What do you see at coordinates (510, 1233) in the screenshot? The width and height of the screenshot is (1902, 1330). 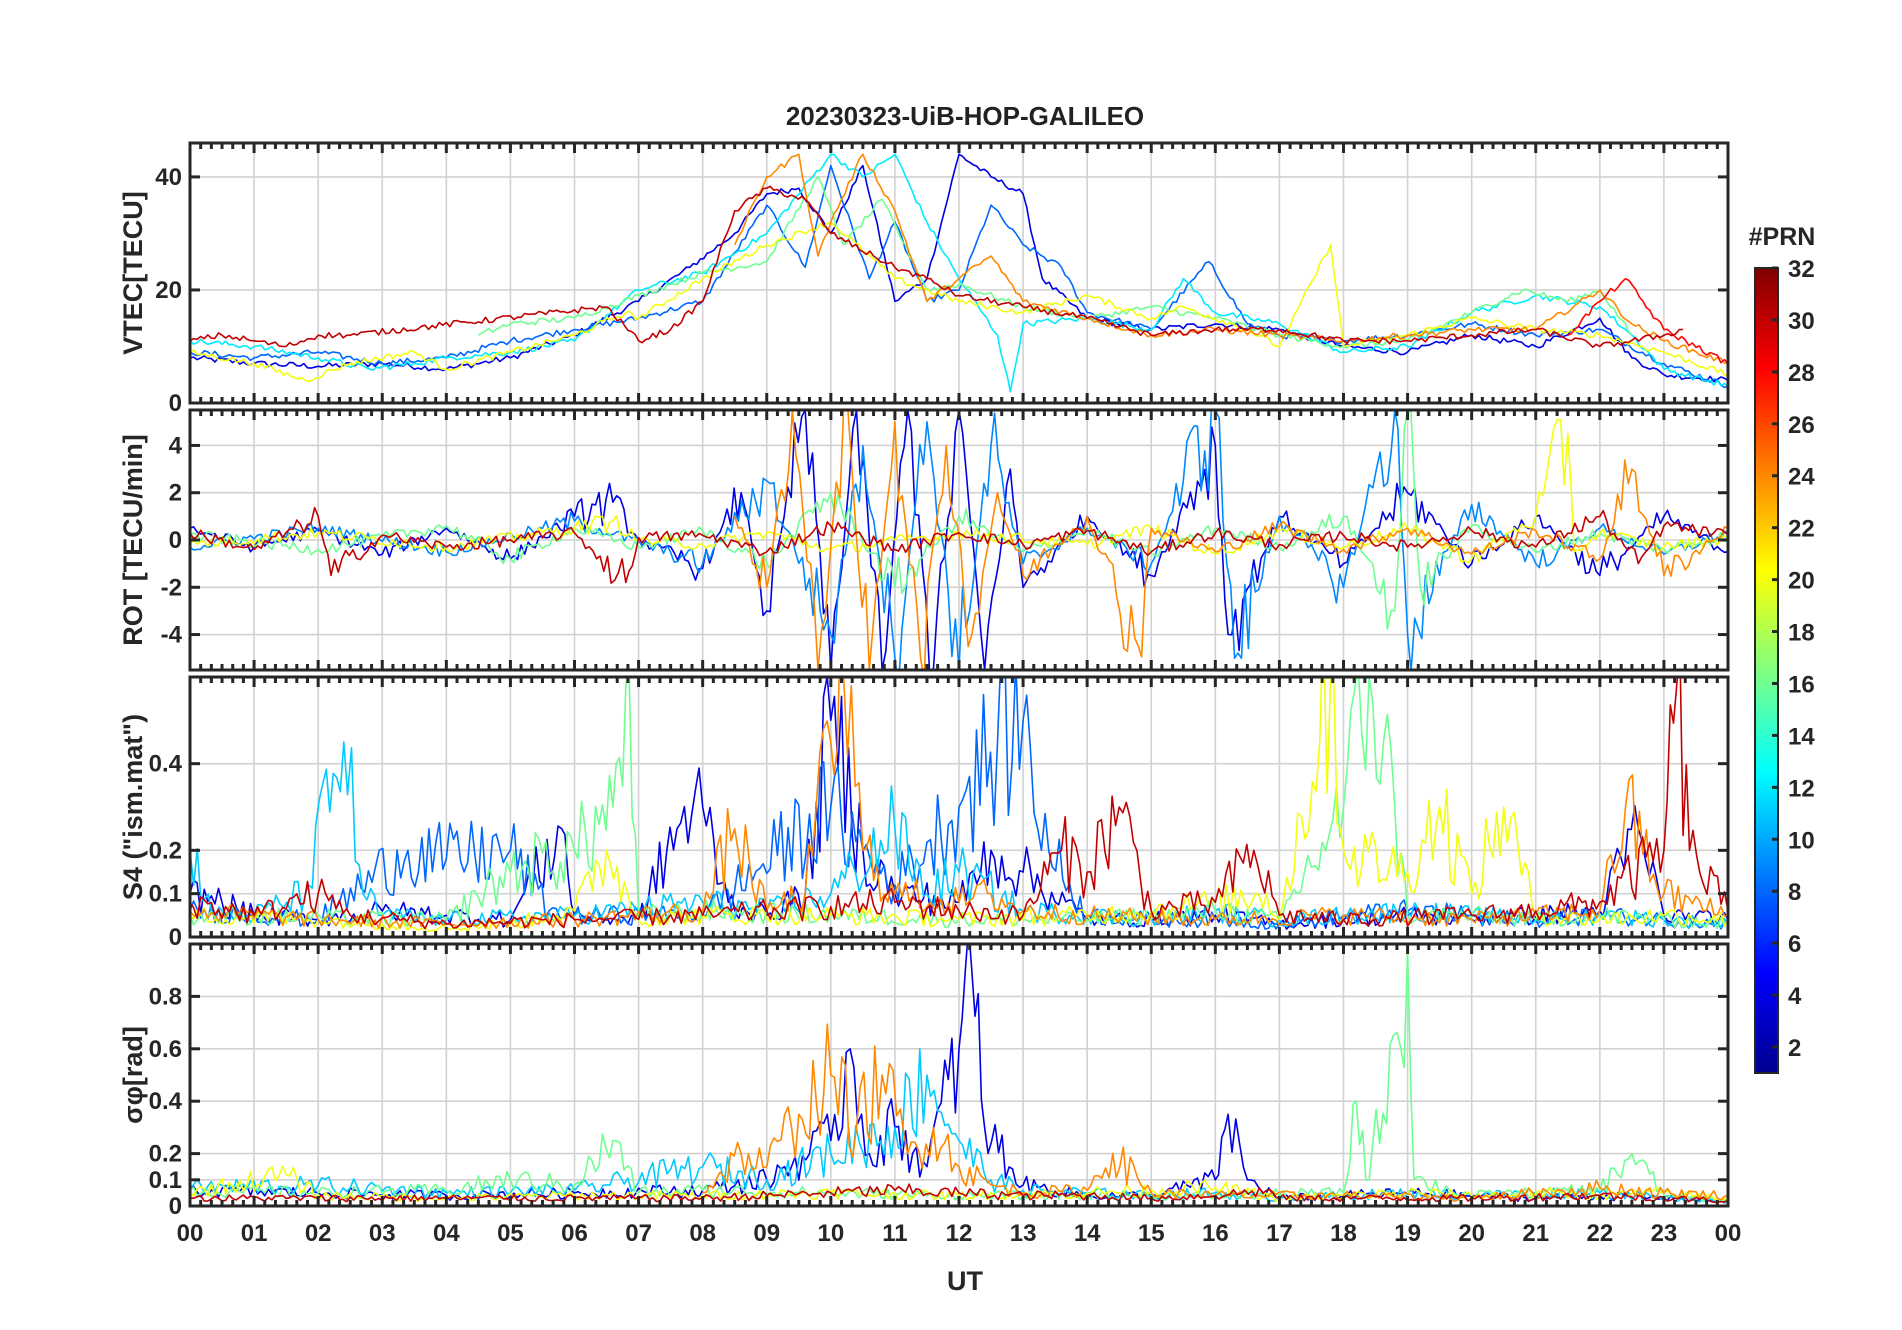 I see `x-tick-label: 05` at bounding box center [510, 1233].